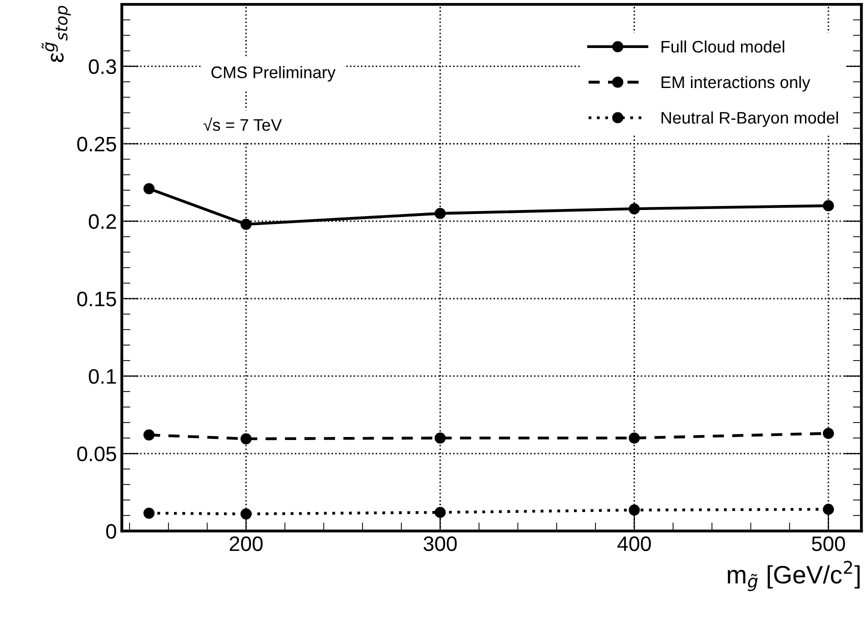 Image resolution: width=864 pixels, height=621 pixels. Describe the element at coordinates (794, 576) in the screenshot. I see `x-axis-title: m$_{g̃}$ [GeV/c$^{2}$]` at that location.